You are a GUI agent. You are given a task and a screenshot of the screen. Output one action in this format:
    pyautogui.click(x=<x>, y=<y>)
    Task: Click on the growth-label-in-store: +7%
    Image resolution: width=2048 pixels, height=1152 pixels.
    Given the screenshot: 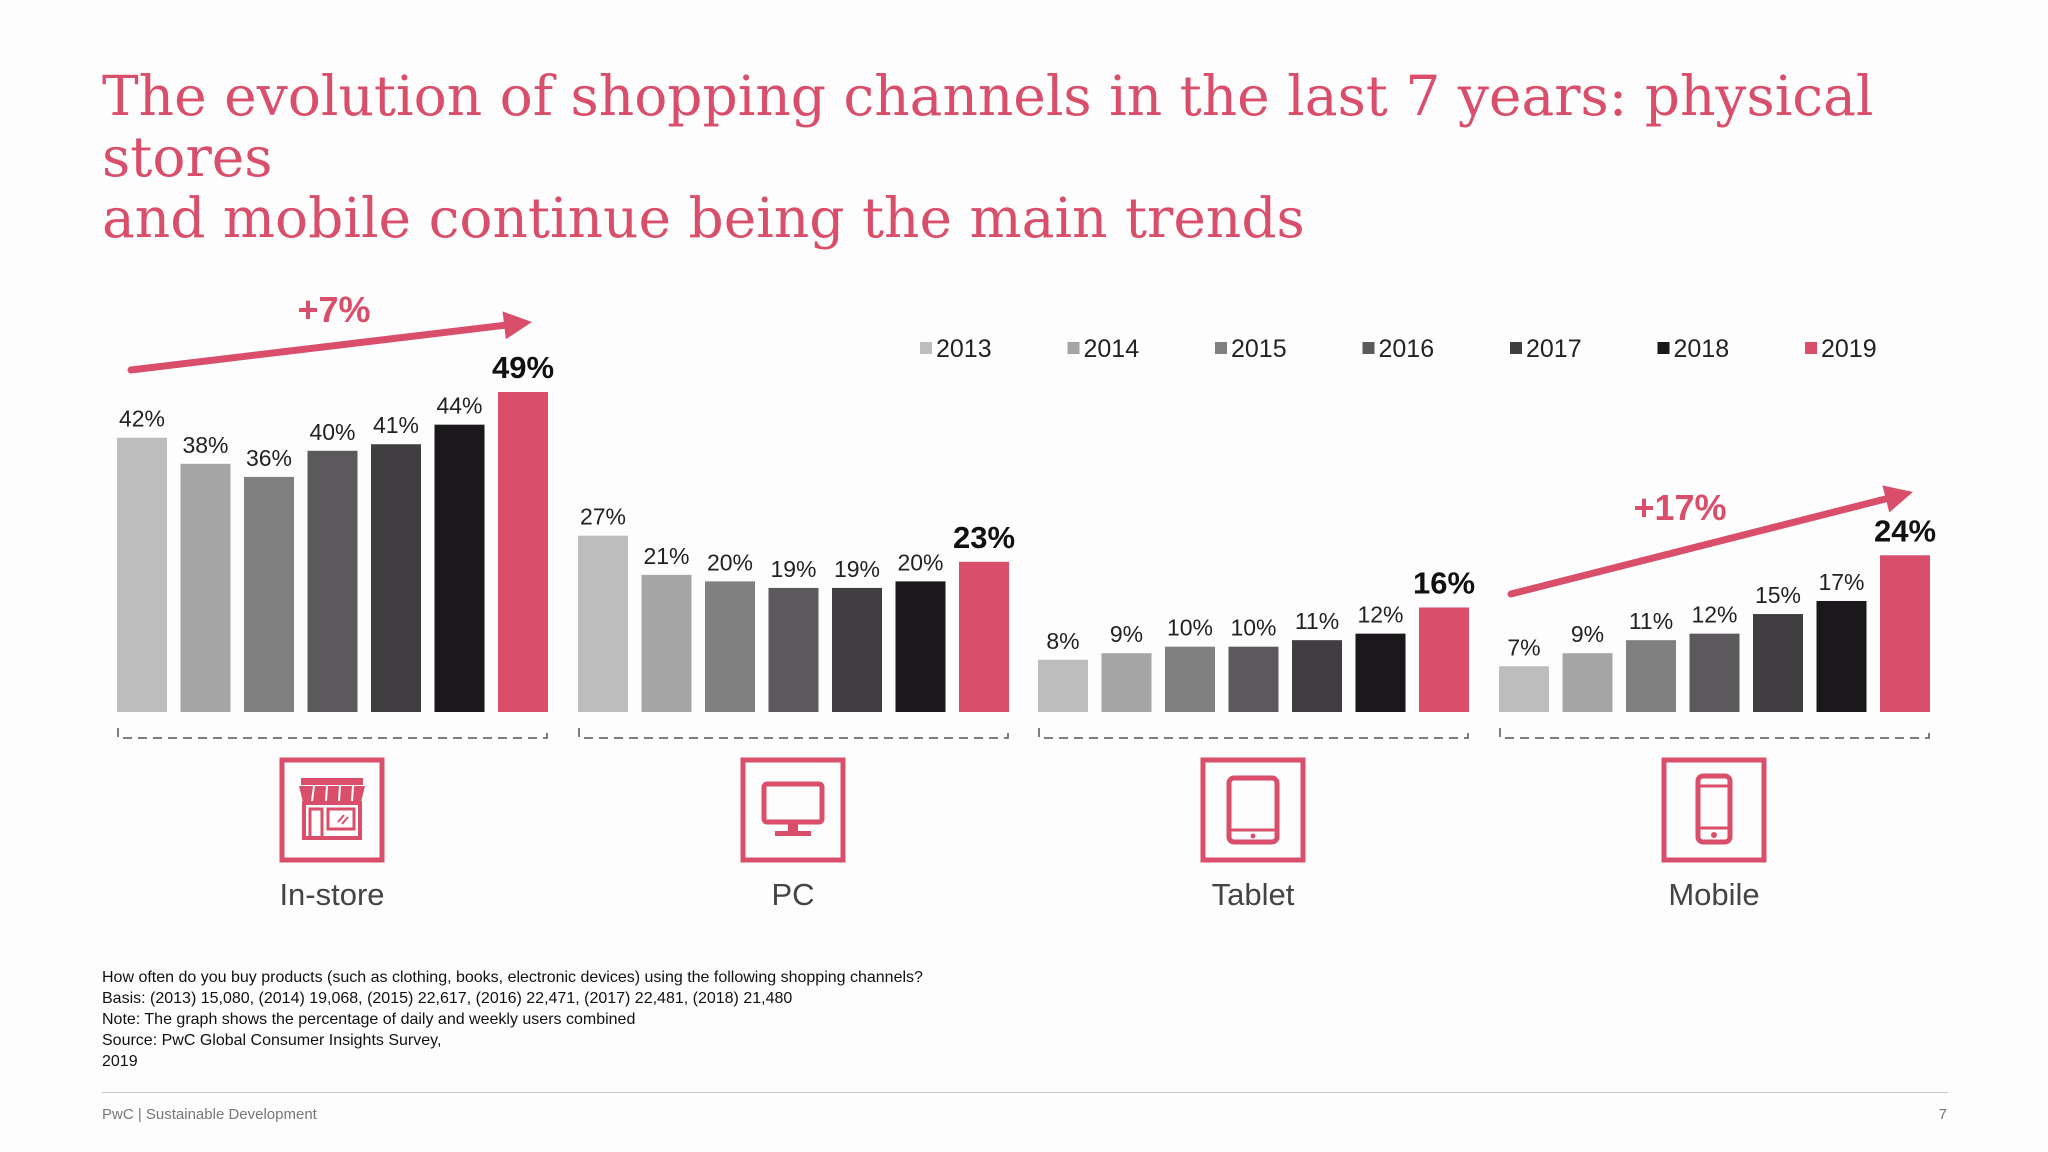 What is the action you would take?
    pyautogui.click(x=333, y=309)
    